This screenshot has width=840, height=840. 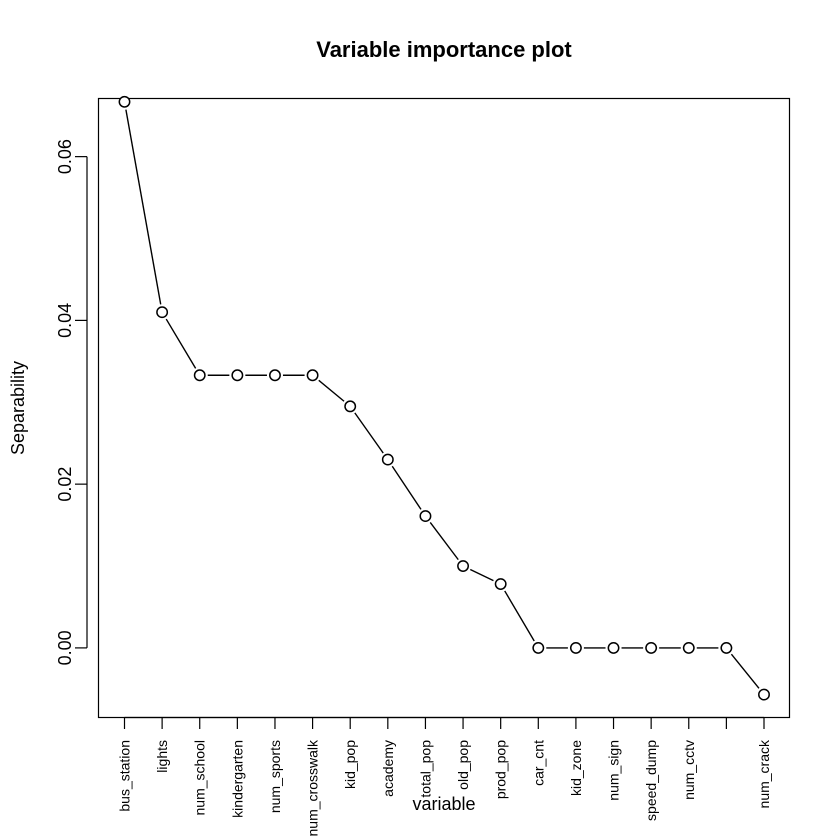 I want to click on x-tick-label: num_school, so click(x=200, y=778).